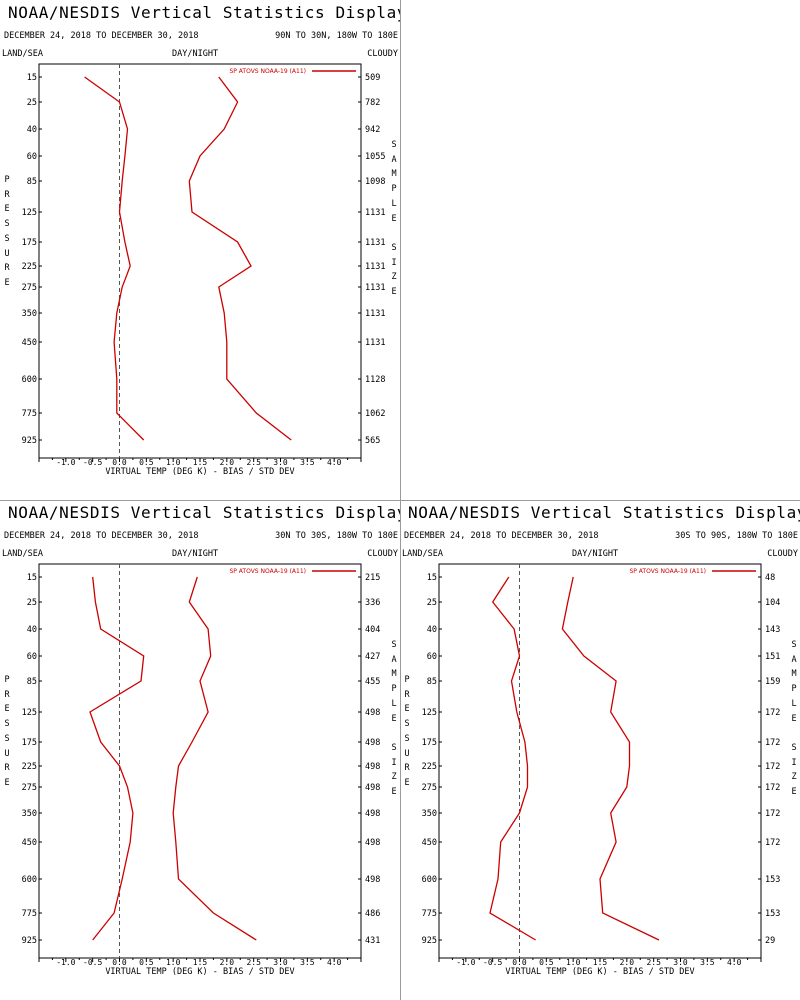  I want to click on sample-size-label: 455, so click(372, 682).